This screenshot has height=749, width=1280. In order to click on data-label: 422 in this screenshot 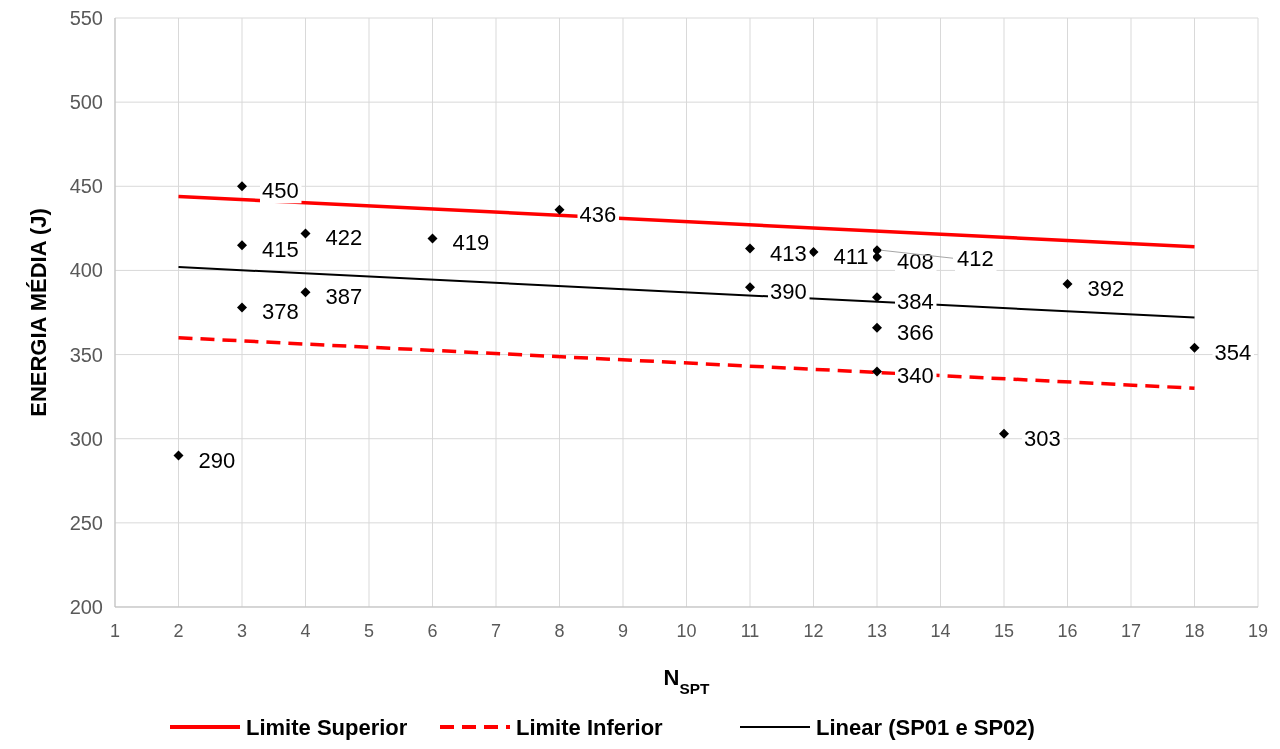, I will do `click(344, 238)`.